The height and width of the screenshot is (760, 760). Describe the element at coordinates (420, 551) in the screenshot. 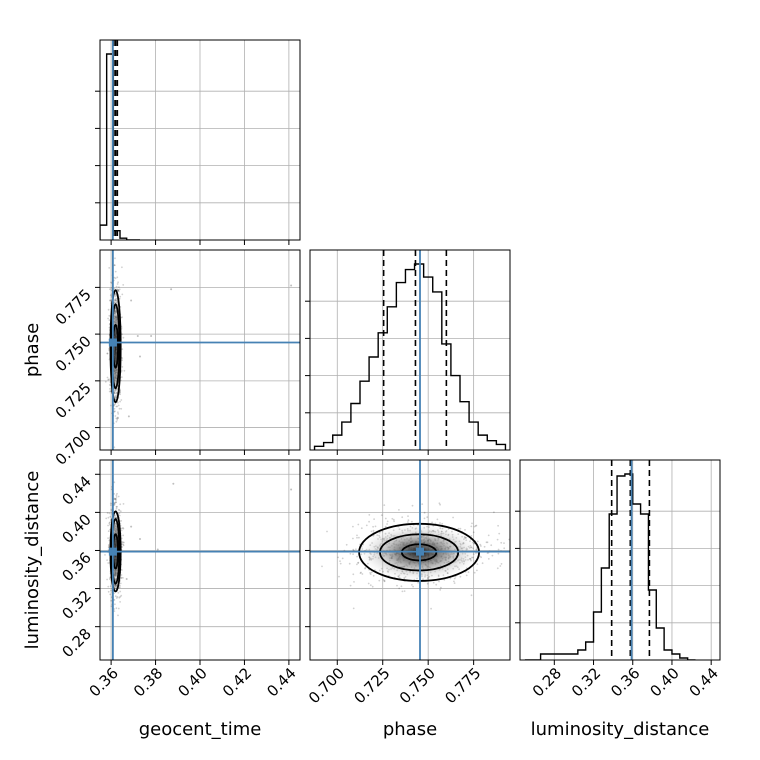

I see `truth-marker` at that location.